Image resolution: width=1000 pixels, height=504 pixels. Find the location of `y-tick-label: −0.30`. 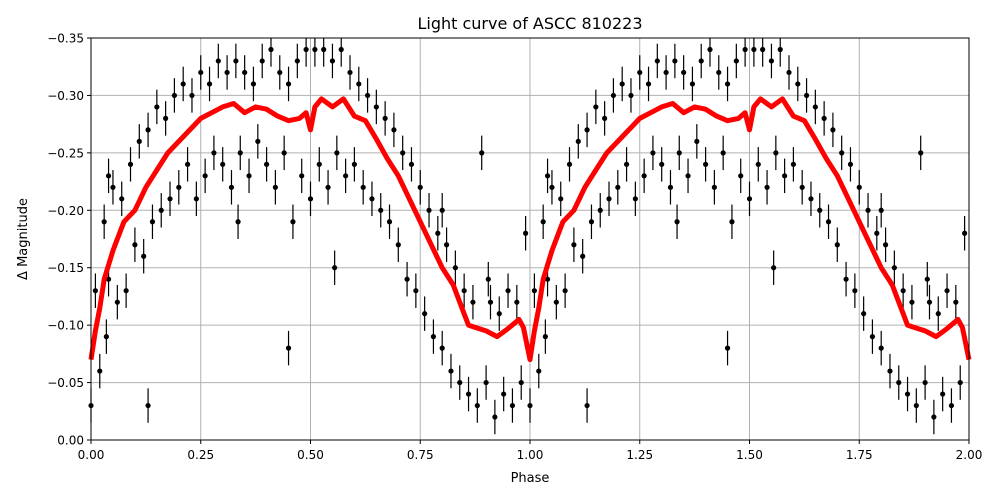

y-tick-label: −0.30 is located at coordinates (65, 96).